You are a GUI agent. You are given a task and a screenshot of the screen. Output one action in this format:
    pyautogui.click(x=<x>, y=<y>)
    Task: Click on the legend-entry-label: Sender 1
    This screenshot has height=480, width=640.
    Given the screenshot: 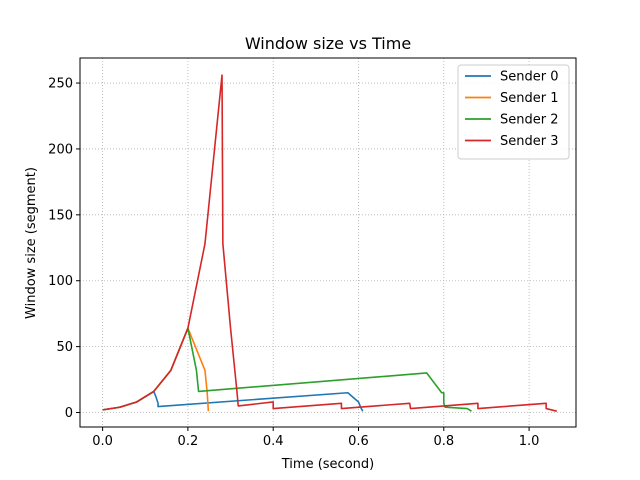 What is the action you would take?
    pyautogui.click(x=529, y=98)
    